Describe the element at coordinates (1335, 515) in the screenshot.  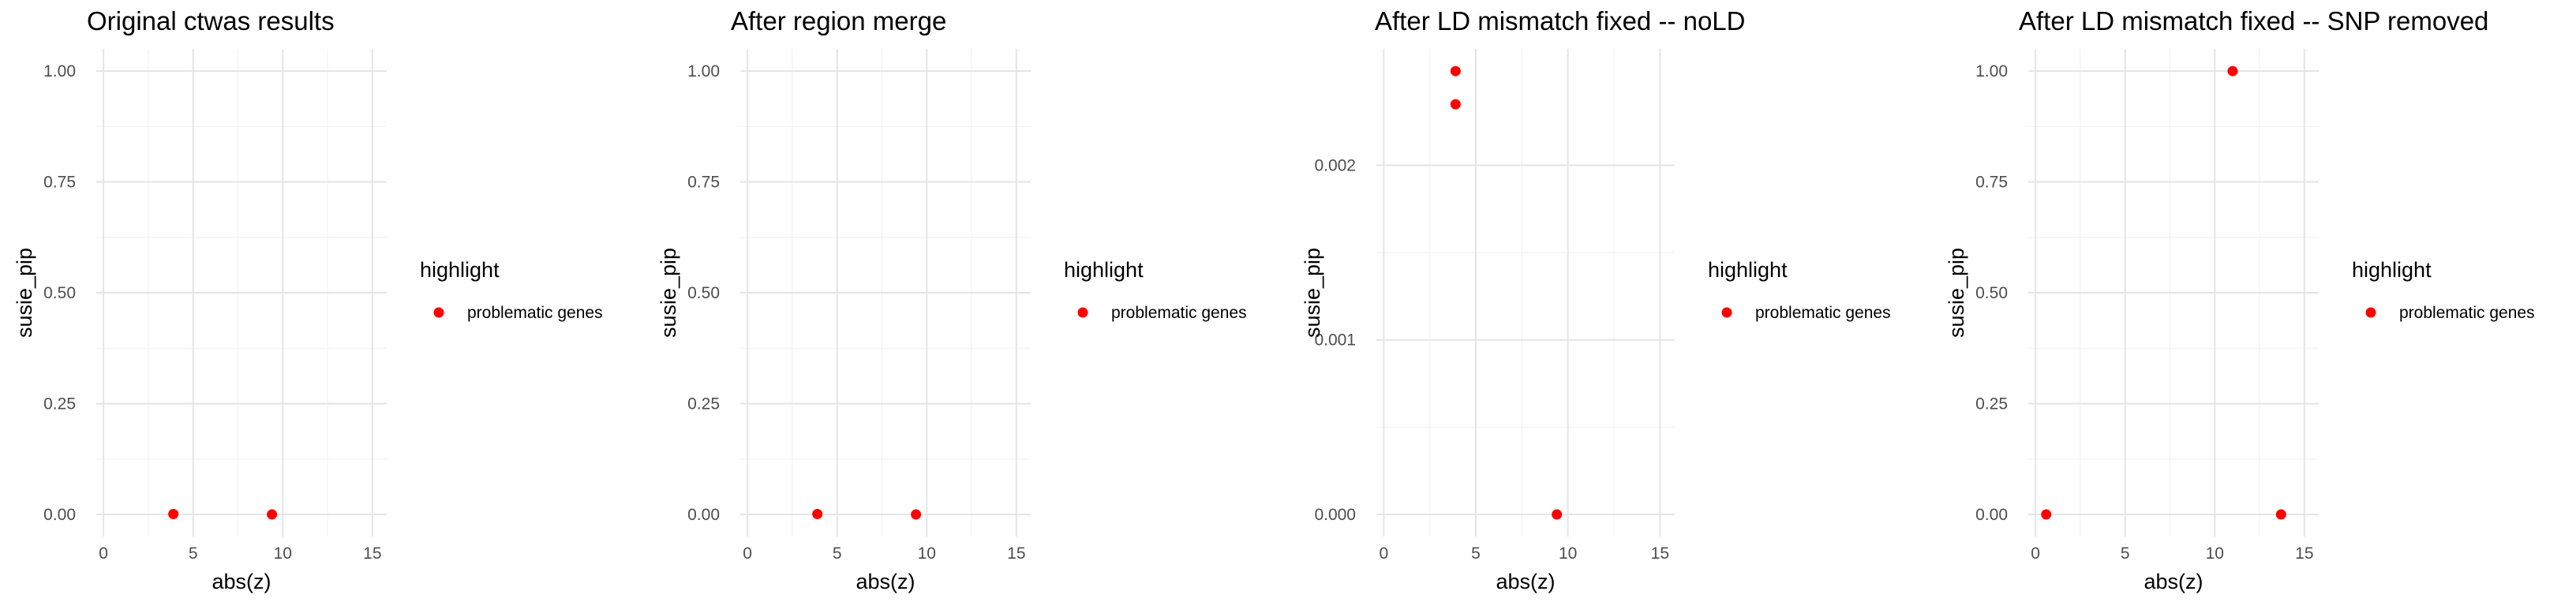
I see `y-tick-label: 0.000` at that location.